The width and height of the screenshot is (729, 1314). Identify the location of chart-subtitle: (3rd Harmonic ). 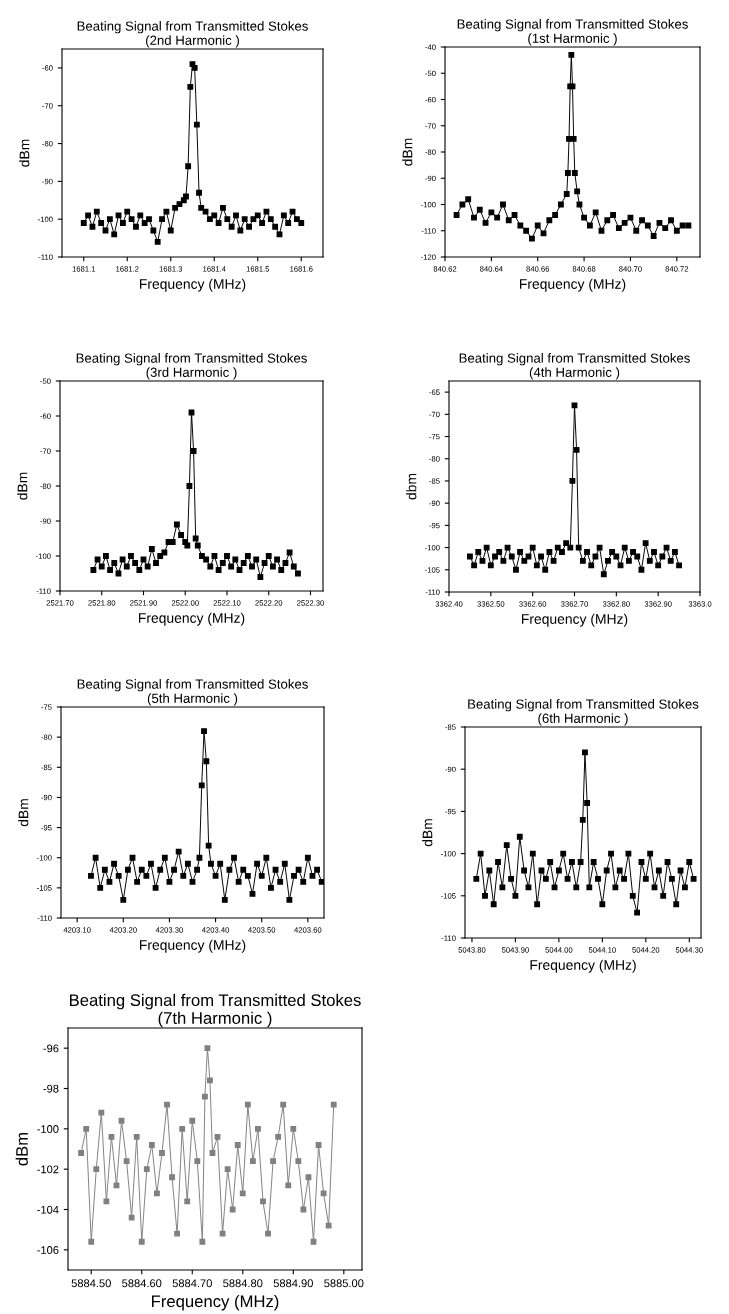
(191, 373).